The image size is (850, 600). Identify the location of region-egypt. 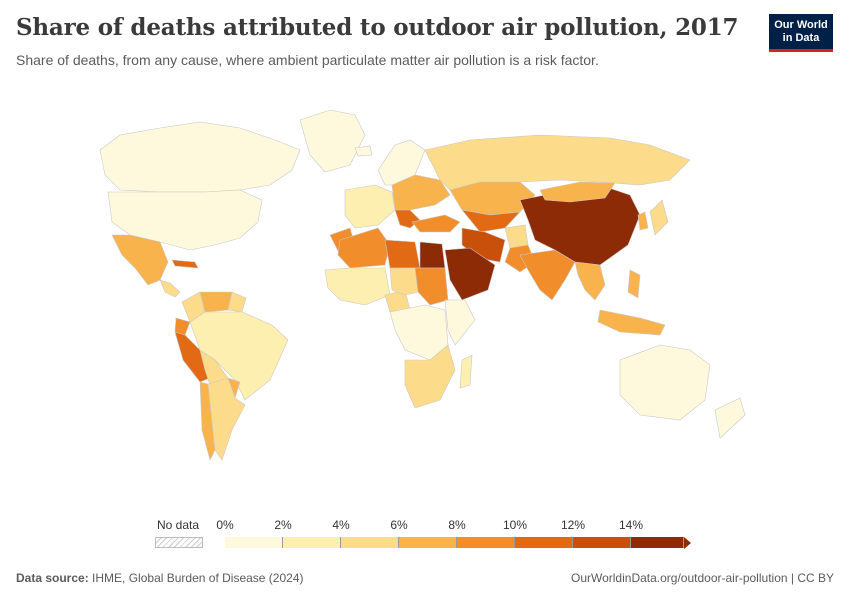
(432, 255).